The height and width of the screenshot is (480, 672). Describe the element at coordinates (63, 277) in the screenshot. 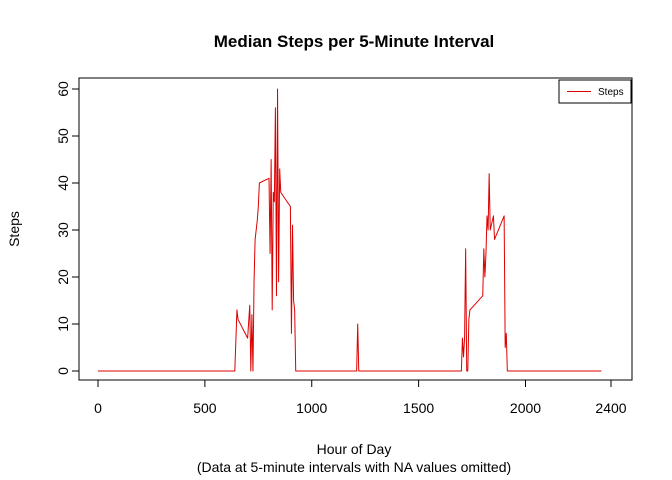

I see `y-tick-label: 20` at that location.